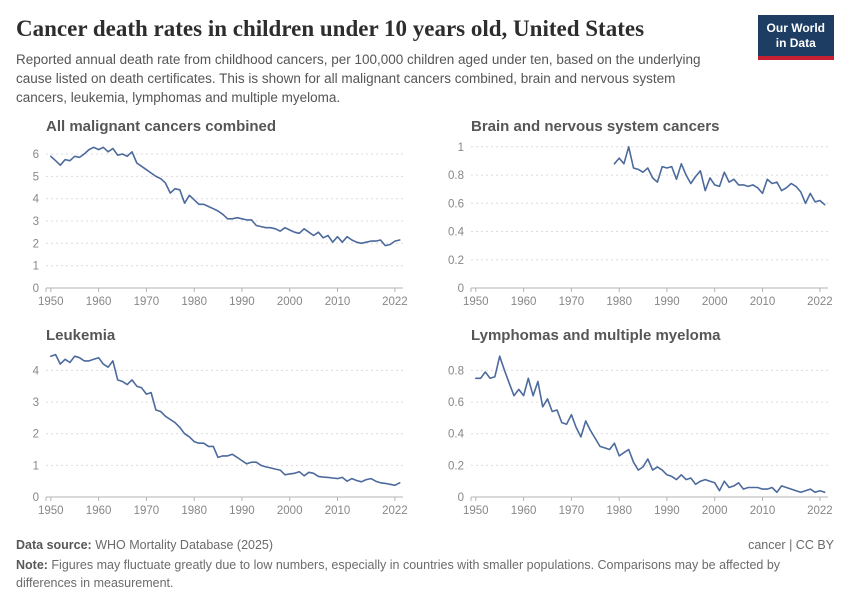 This screenshot has width=850, height=600. I want to click on facet-title: All malignant cancers combined, so click(161, 127).